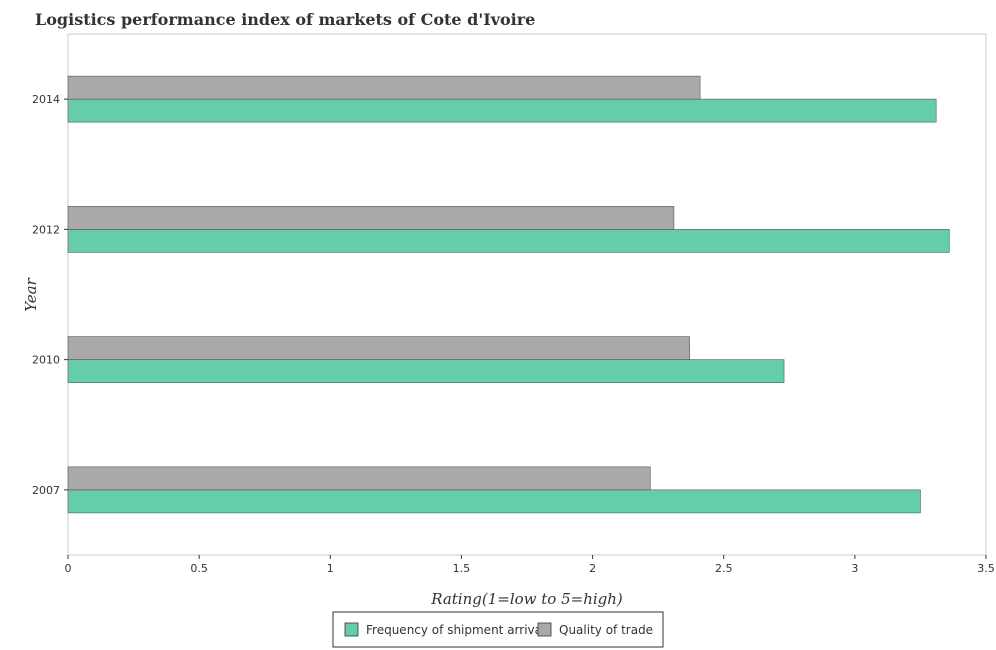  Describe the element at coordinates (502, 110) in the screenshot. I see `bar-frequency-2014` at that location.